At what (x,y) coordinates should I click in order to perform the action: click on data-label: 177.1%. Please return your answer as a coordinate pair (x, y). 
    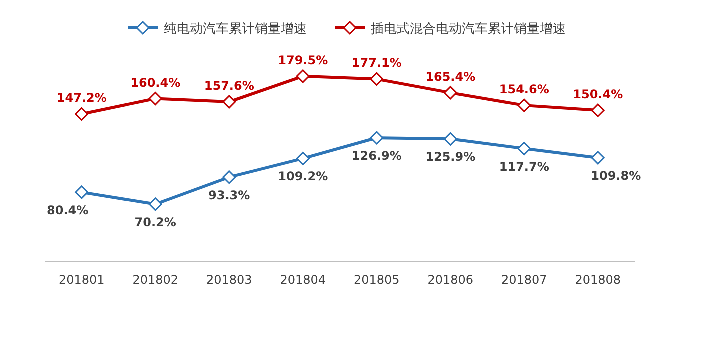
    Looking at the image, I should click on (377, 63).